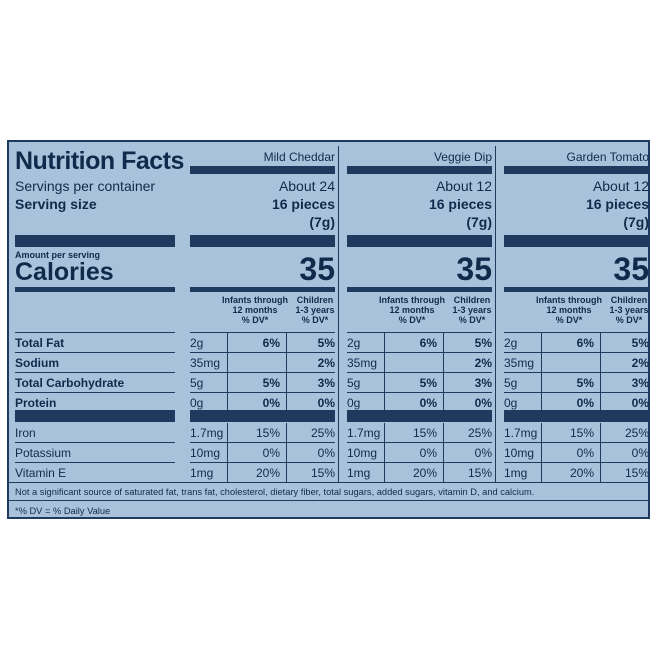 This screenshot has height=660, width=660. Describe the element at coordinates (412, 310) in the screenshot. I see `infants-header-2: 12 months` at that location.